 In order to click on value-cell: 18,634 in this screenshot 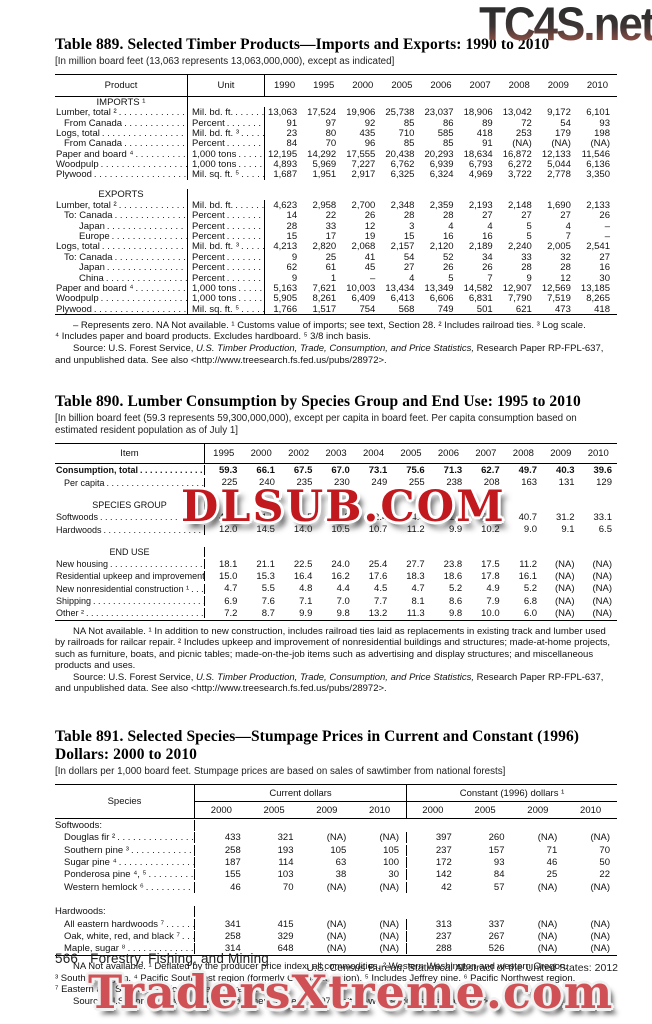, I will do `click(478, 154)`.